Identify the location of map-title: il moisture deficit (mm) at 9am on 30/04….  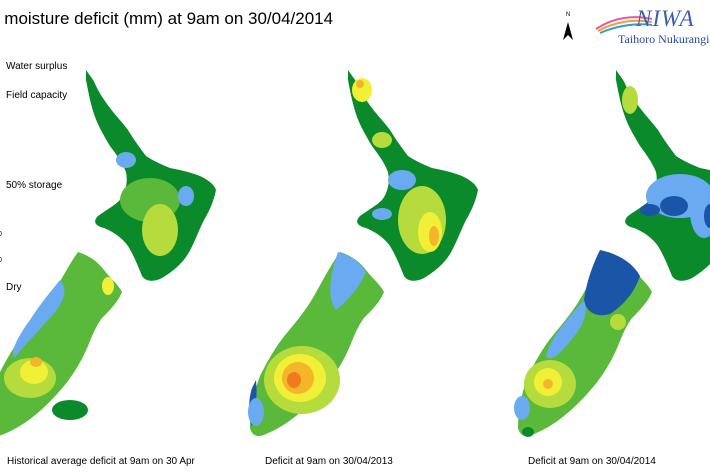
(167, 18).